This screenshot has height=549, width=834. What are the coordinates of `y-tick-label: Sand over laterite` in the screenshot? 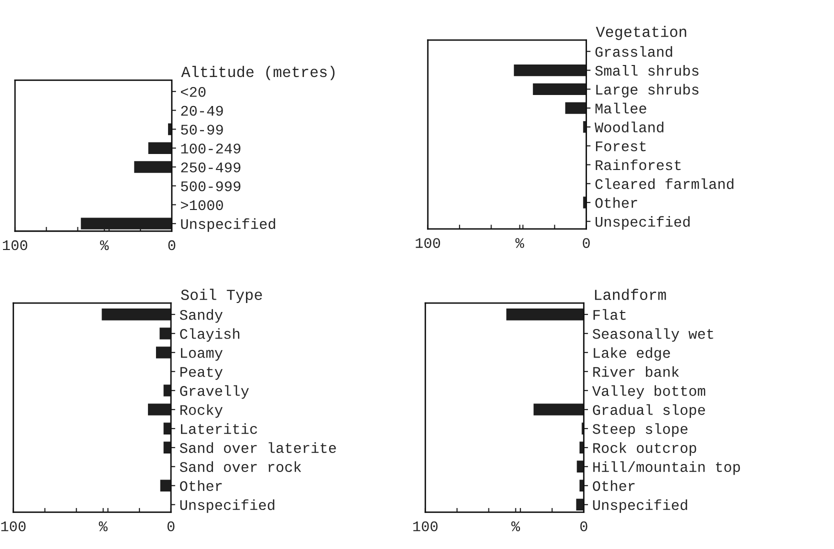 It's located at (258, 448).